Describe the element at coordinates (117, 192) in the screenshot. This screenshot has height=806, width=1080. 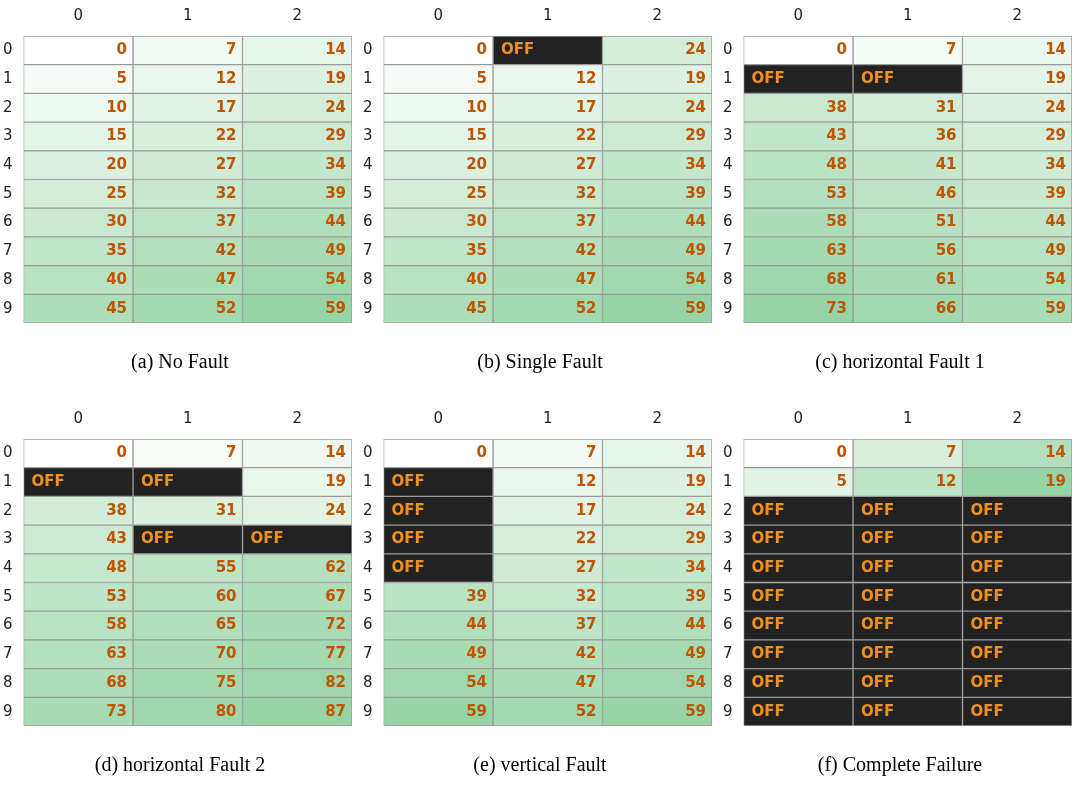
I see `data-label: 25` at that location.